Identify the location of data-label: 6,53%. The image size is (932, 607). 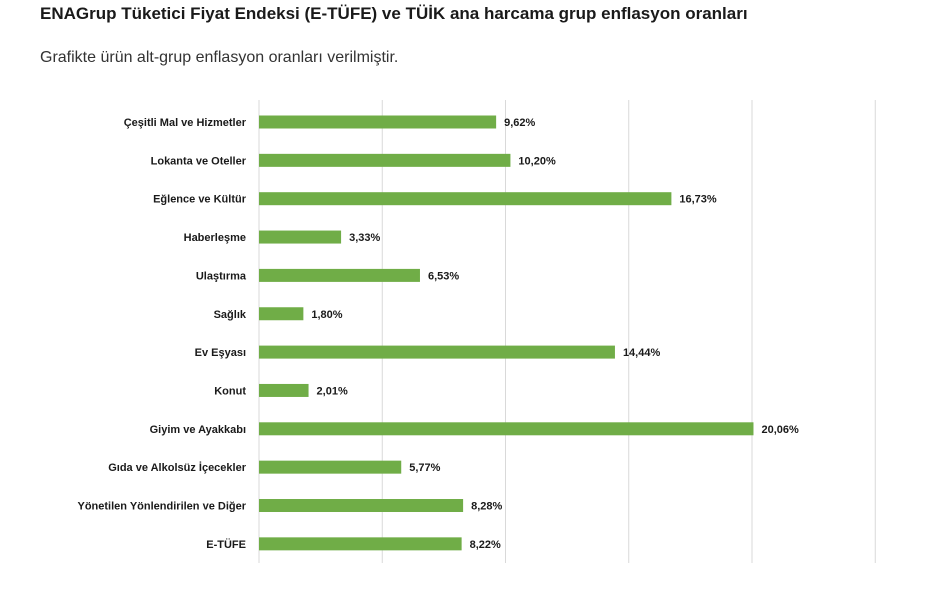
(443, 276).